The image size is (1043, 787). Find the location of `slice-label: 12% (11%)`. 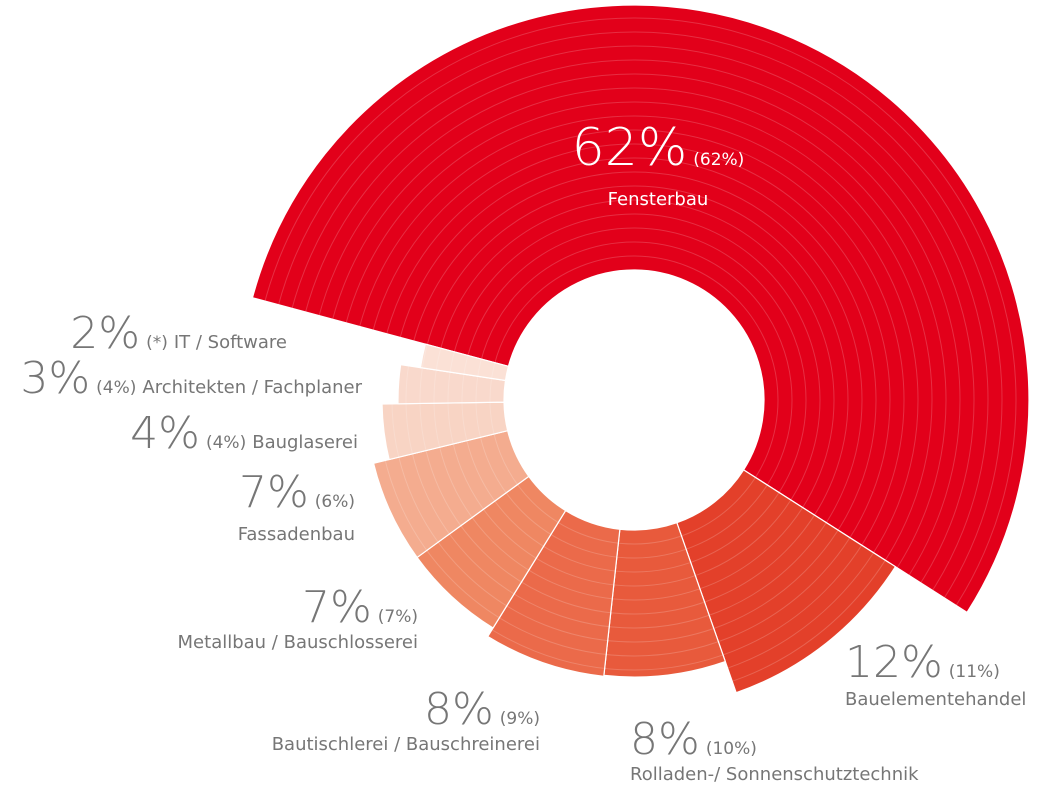

slice-label: 12% (11%) is located at coordinates (922, 662).